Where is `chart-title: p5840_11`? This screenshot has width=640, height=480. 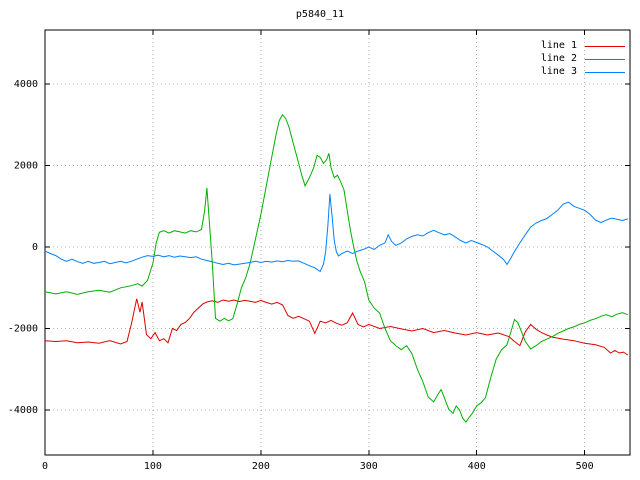 chart-title: p5840_11 is located at coordinates (320, 14).